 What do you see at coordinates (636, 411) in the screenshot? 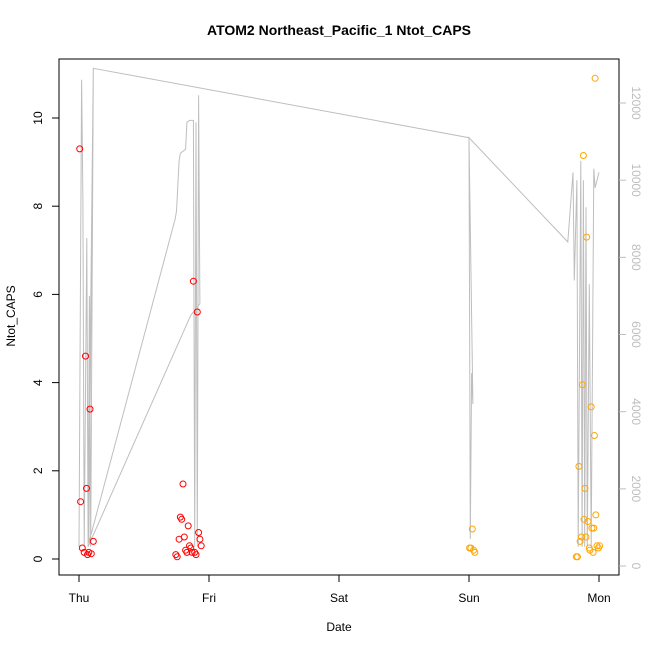
I see `y-right-tick-label: 4000` at bounding box center [636, 411].